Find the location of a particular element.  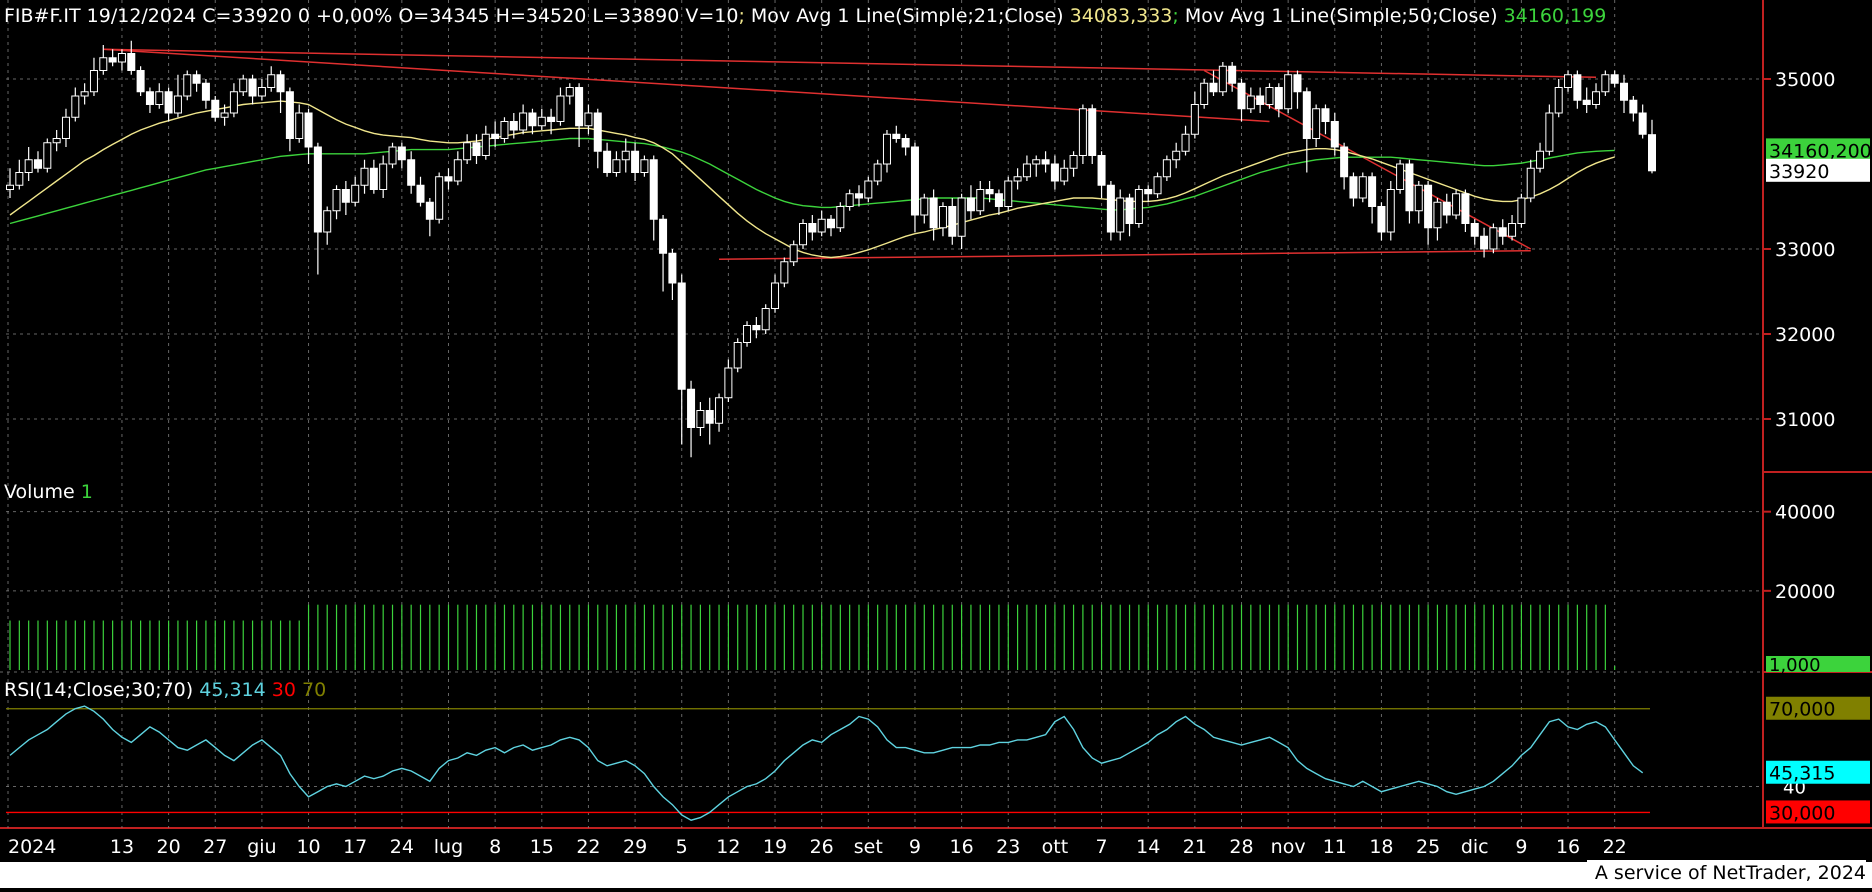

x-axis-label: 8 is located at coordinates (495, 847).